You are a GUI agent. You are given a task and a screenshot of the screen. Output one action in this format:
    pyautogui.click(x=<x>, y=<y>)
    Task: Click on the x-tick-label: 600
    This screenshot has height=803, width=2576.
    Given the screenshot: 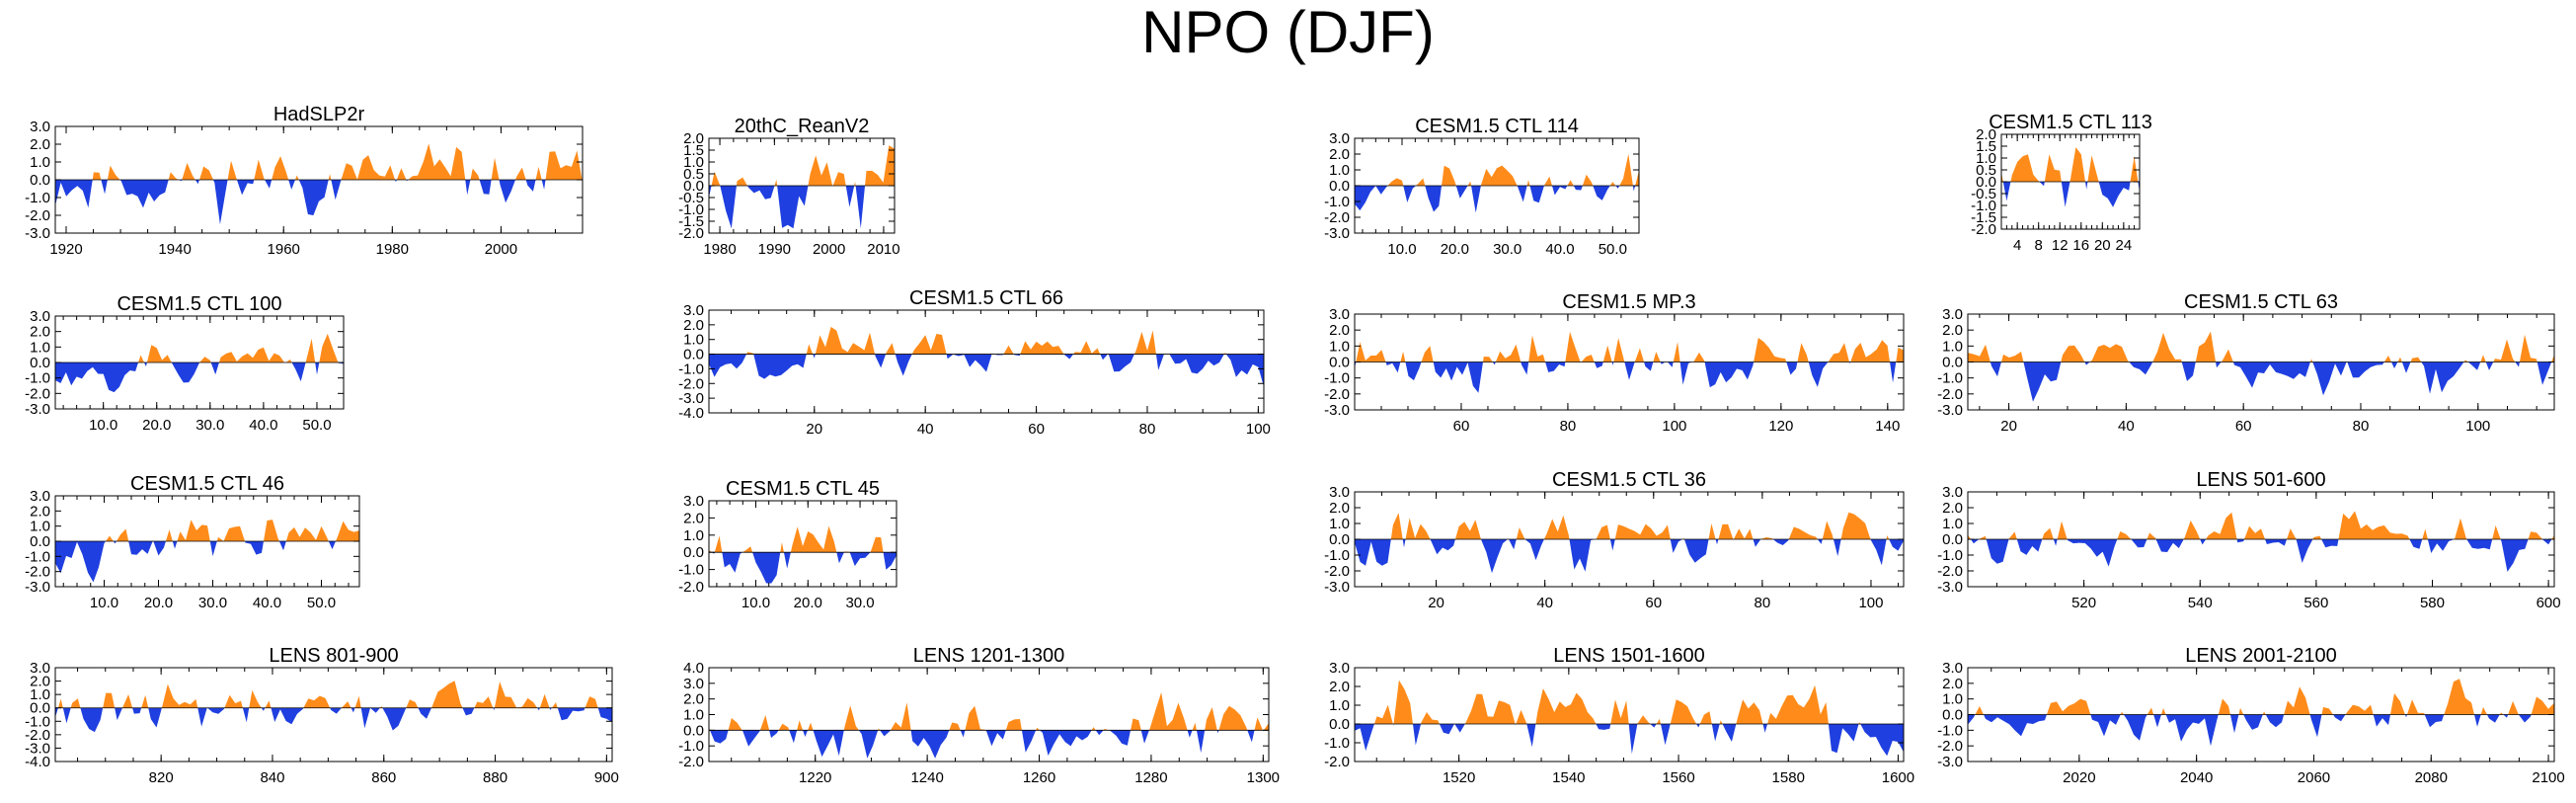 What is the action you would take?
    pyautogui.click(x=2549, y=603)
    